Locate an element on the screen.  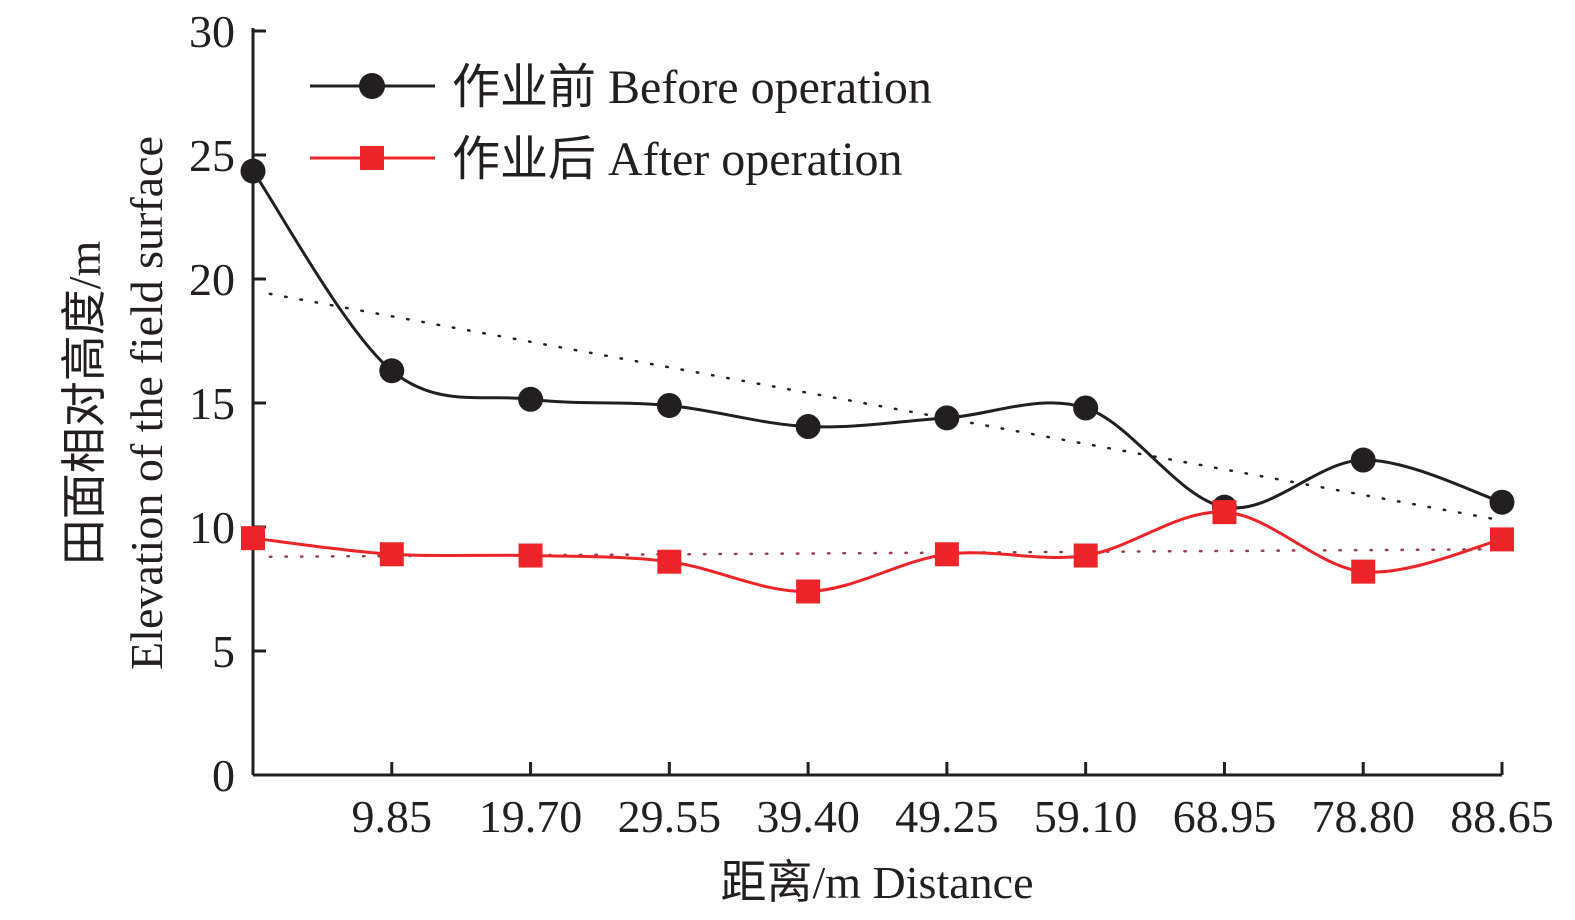
legend-label-after: 作业后 After operation is located at coordinates (677, 159).